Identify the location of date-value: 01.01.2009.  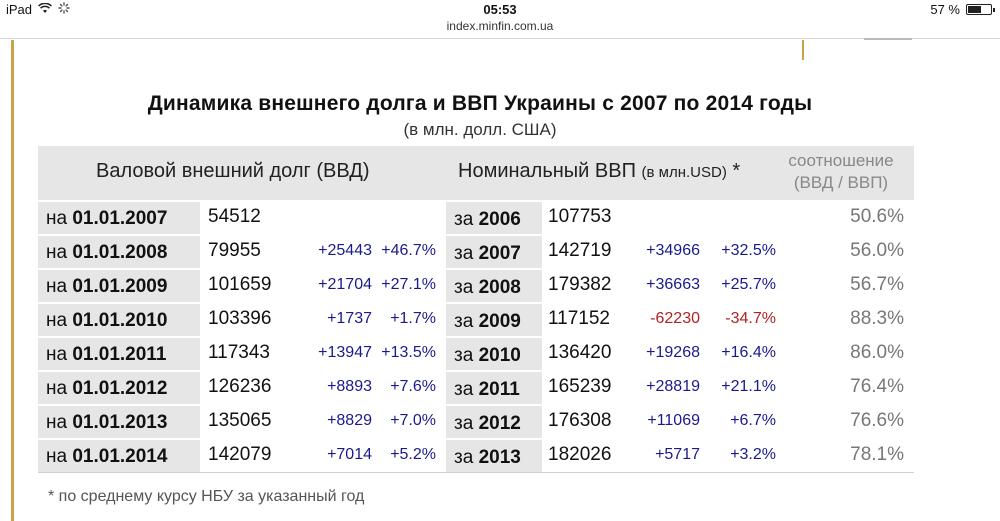
(120, 286).